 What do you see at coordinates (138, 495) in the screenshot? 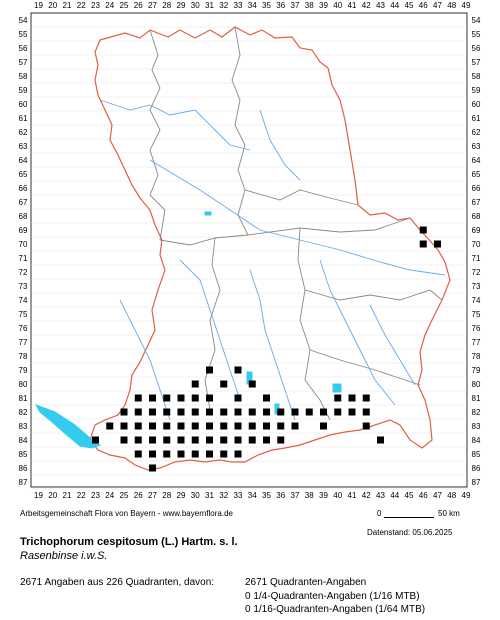
I see `x-tick-bottom: 26` at bounding box center [138, 495].